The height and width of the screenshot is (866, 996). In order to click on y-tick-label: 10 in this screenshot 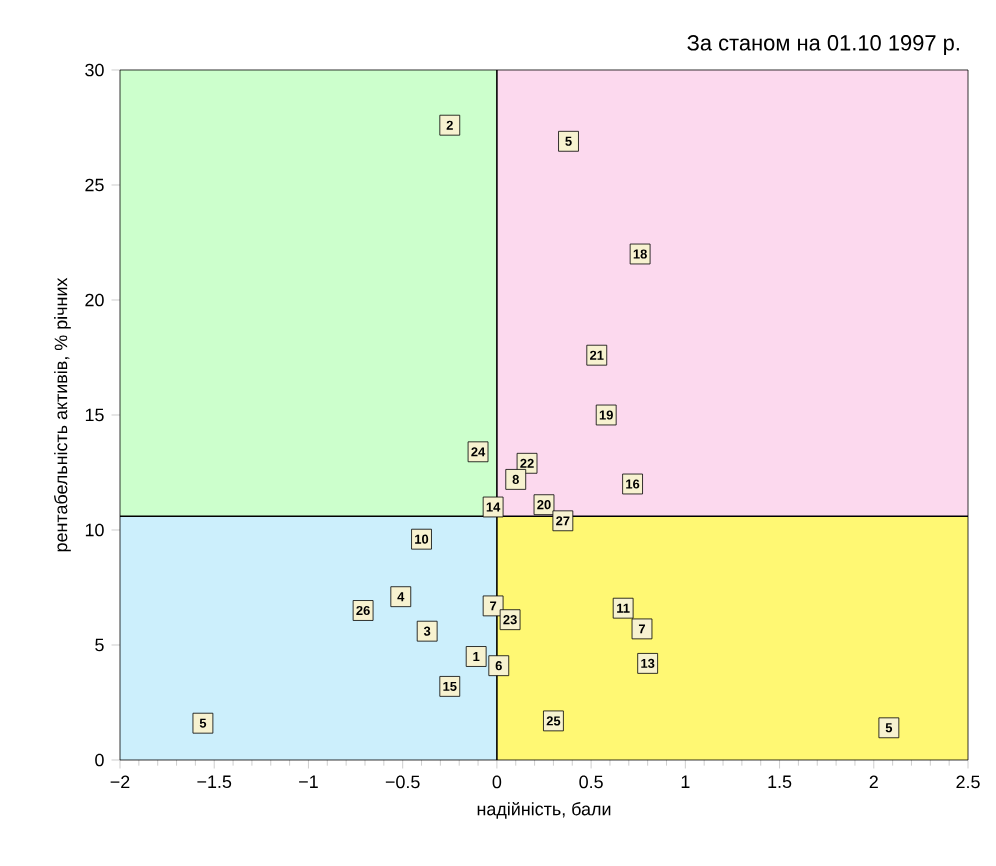, I will do `click(94, 530)`.